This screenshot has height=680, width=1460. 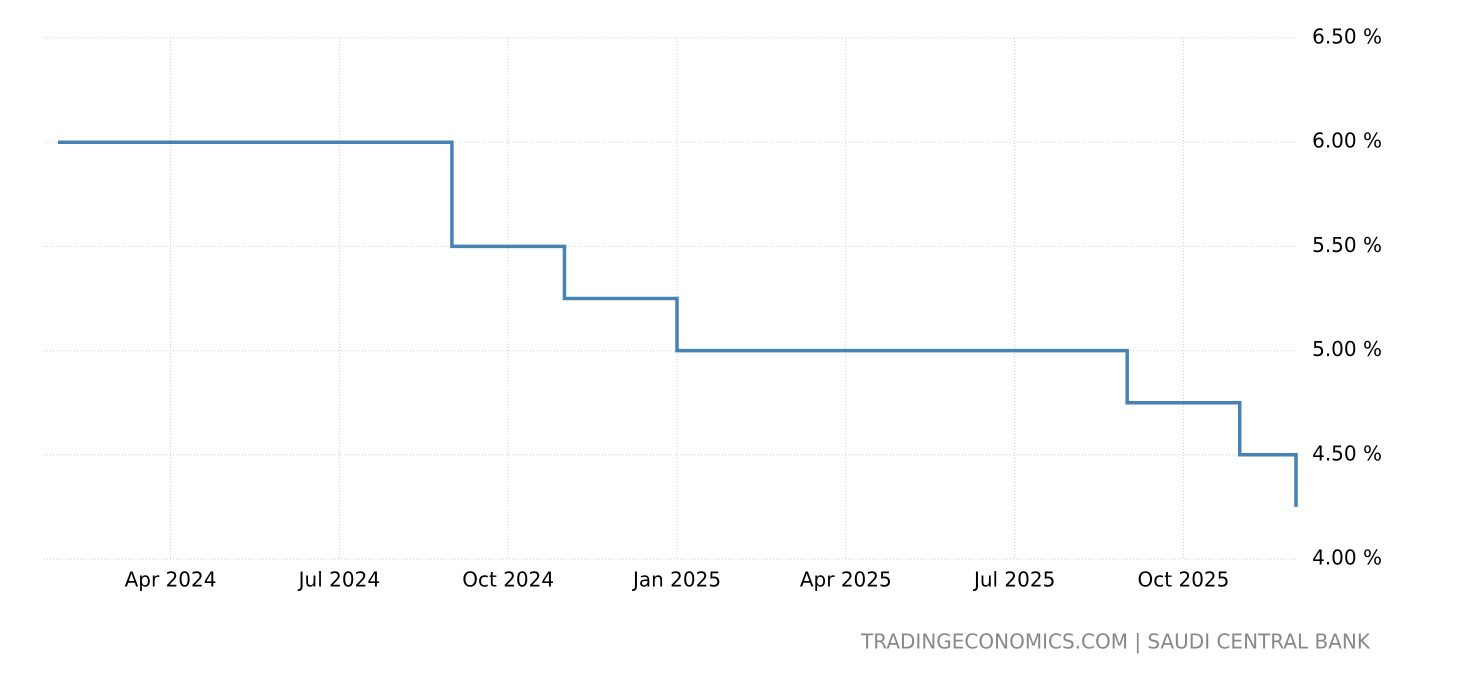 I want to click on x-tick-label: Oct 2025, so click(x=1184, y=580).